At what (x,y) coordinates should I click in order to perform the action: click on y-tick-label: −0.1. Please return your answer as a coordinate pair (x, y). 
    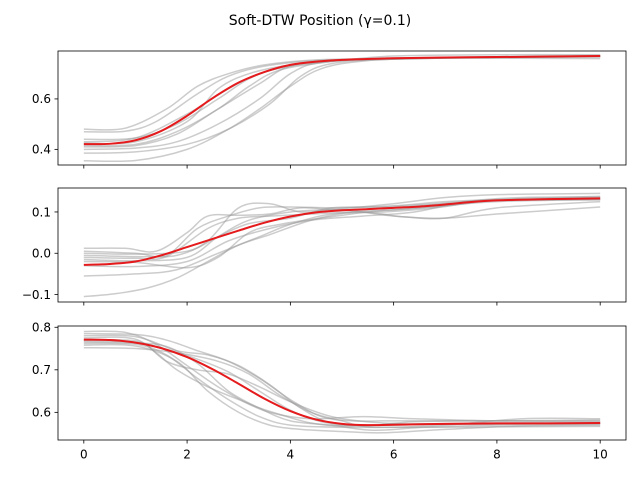
    Looking at the image, I should click on (36, 295).